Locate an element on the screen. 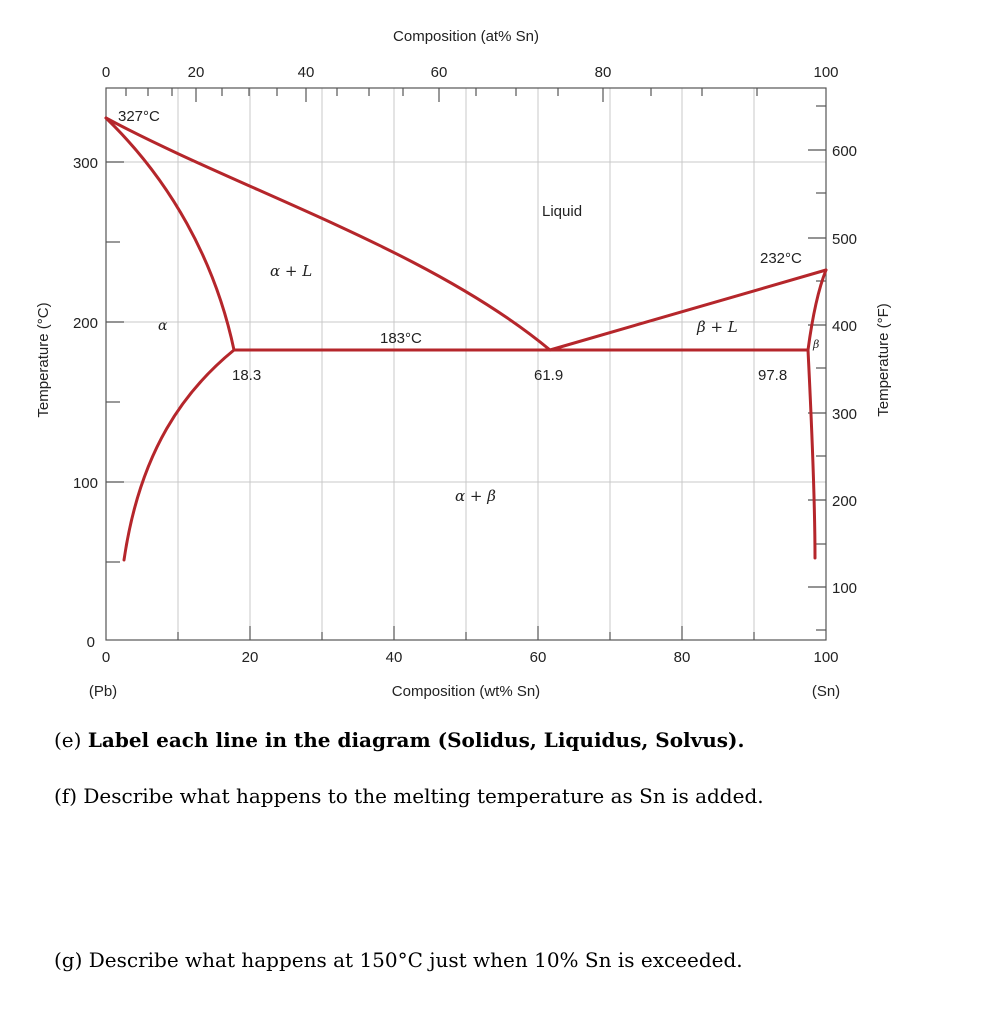 This screenshot has height=1024, width=992. right-tick-label: 200 is located at coordinates (844, 501).